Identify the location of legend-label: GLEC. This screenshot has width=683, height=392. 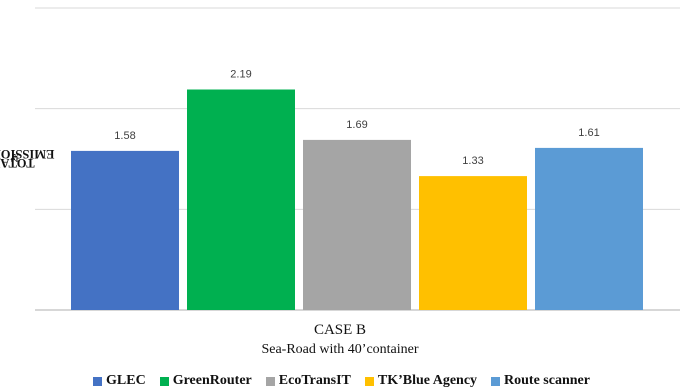
(126, 380).